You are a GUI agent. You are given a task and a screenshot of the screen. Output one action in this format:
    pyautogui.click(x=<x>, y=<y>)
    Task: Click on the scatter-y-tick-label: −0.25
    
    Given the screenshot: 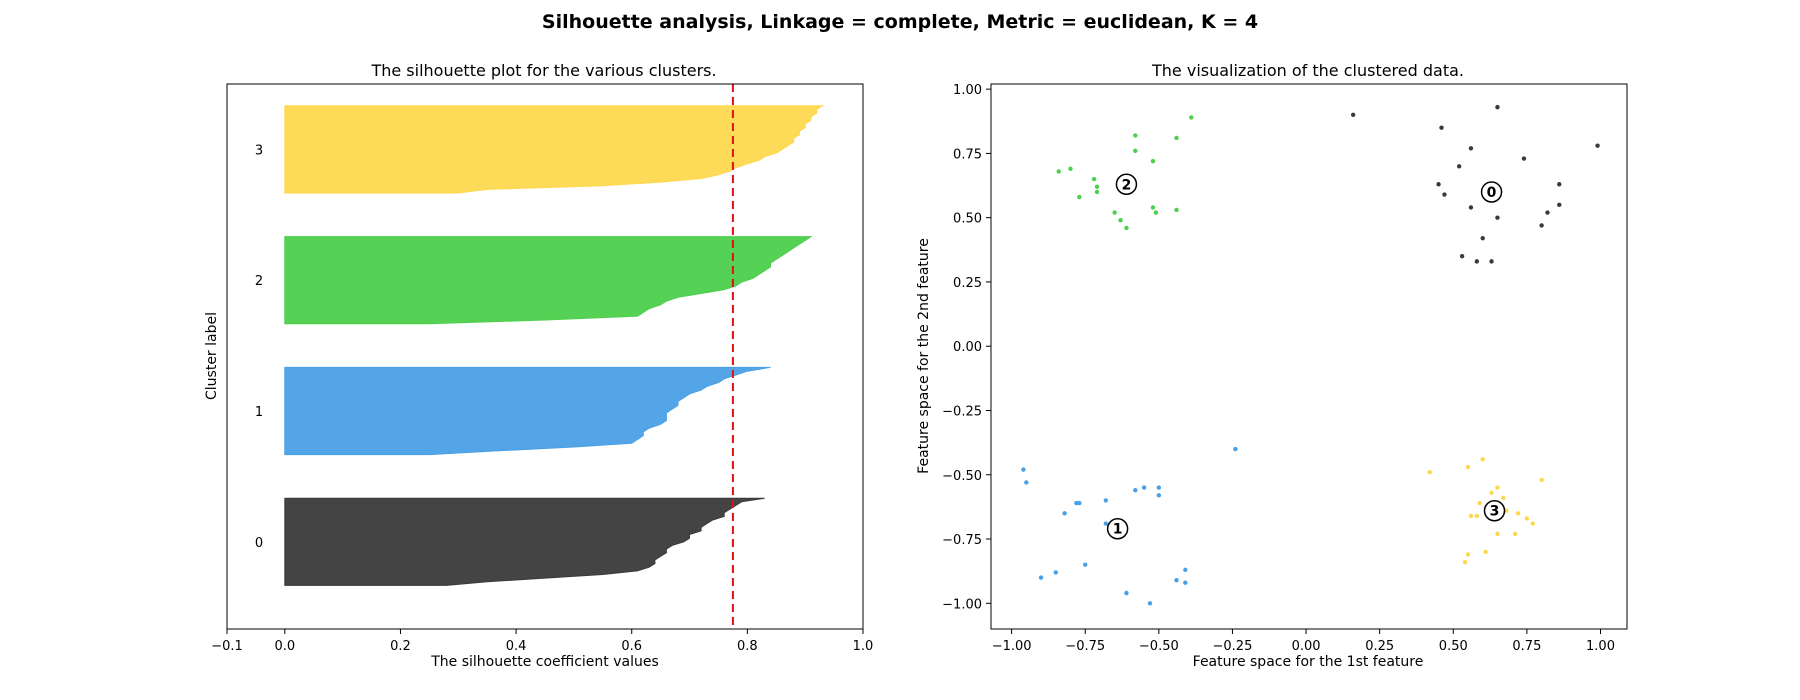 What is the action you would take?
    pyautogui.click(x=962, y=411)
    